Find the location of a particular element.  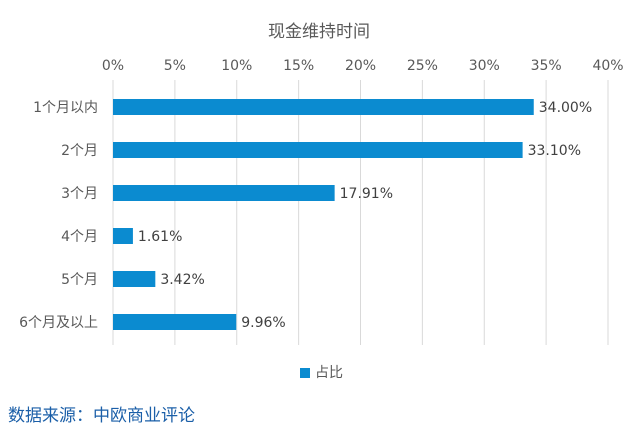

category-label: 1个月以内 is located at coordinates (65, 108).